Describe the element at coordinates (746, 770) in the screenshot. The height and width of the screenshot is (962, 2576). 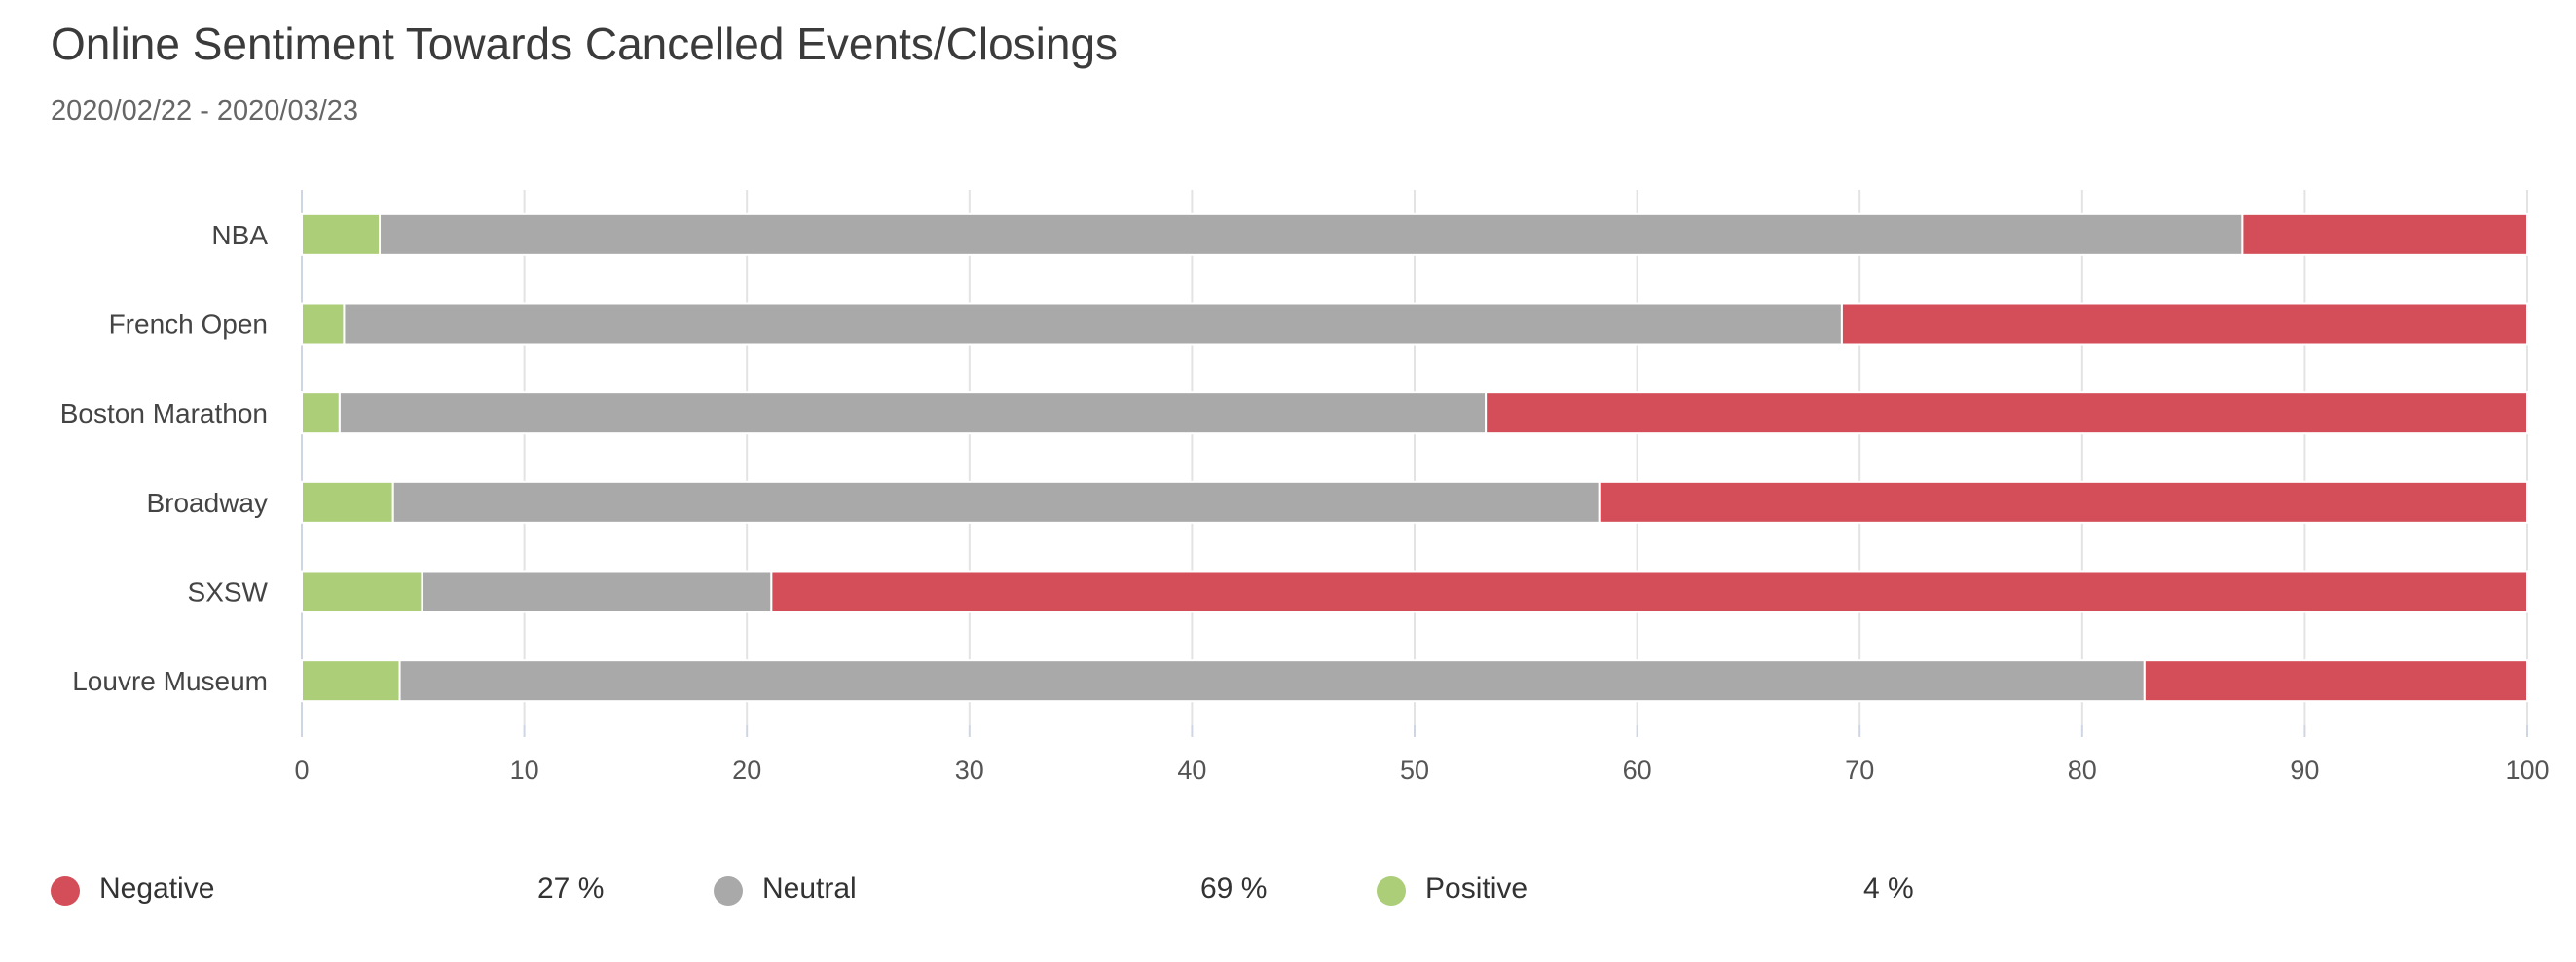
I see `x-tick-label-20: 20` at that location.